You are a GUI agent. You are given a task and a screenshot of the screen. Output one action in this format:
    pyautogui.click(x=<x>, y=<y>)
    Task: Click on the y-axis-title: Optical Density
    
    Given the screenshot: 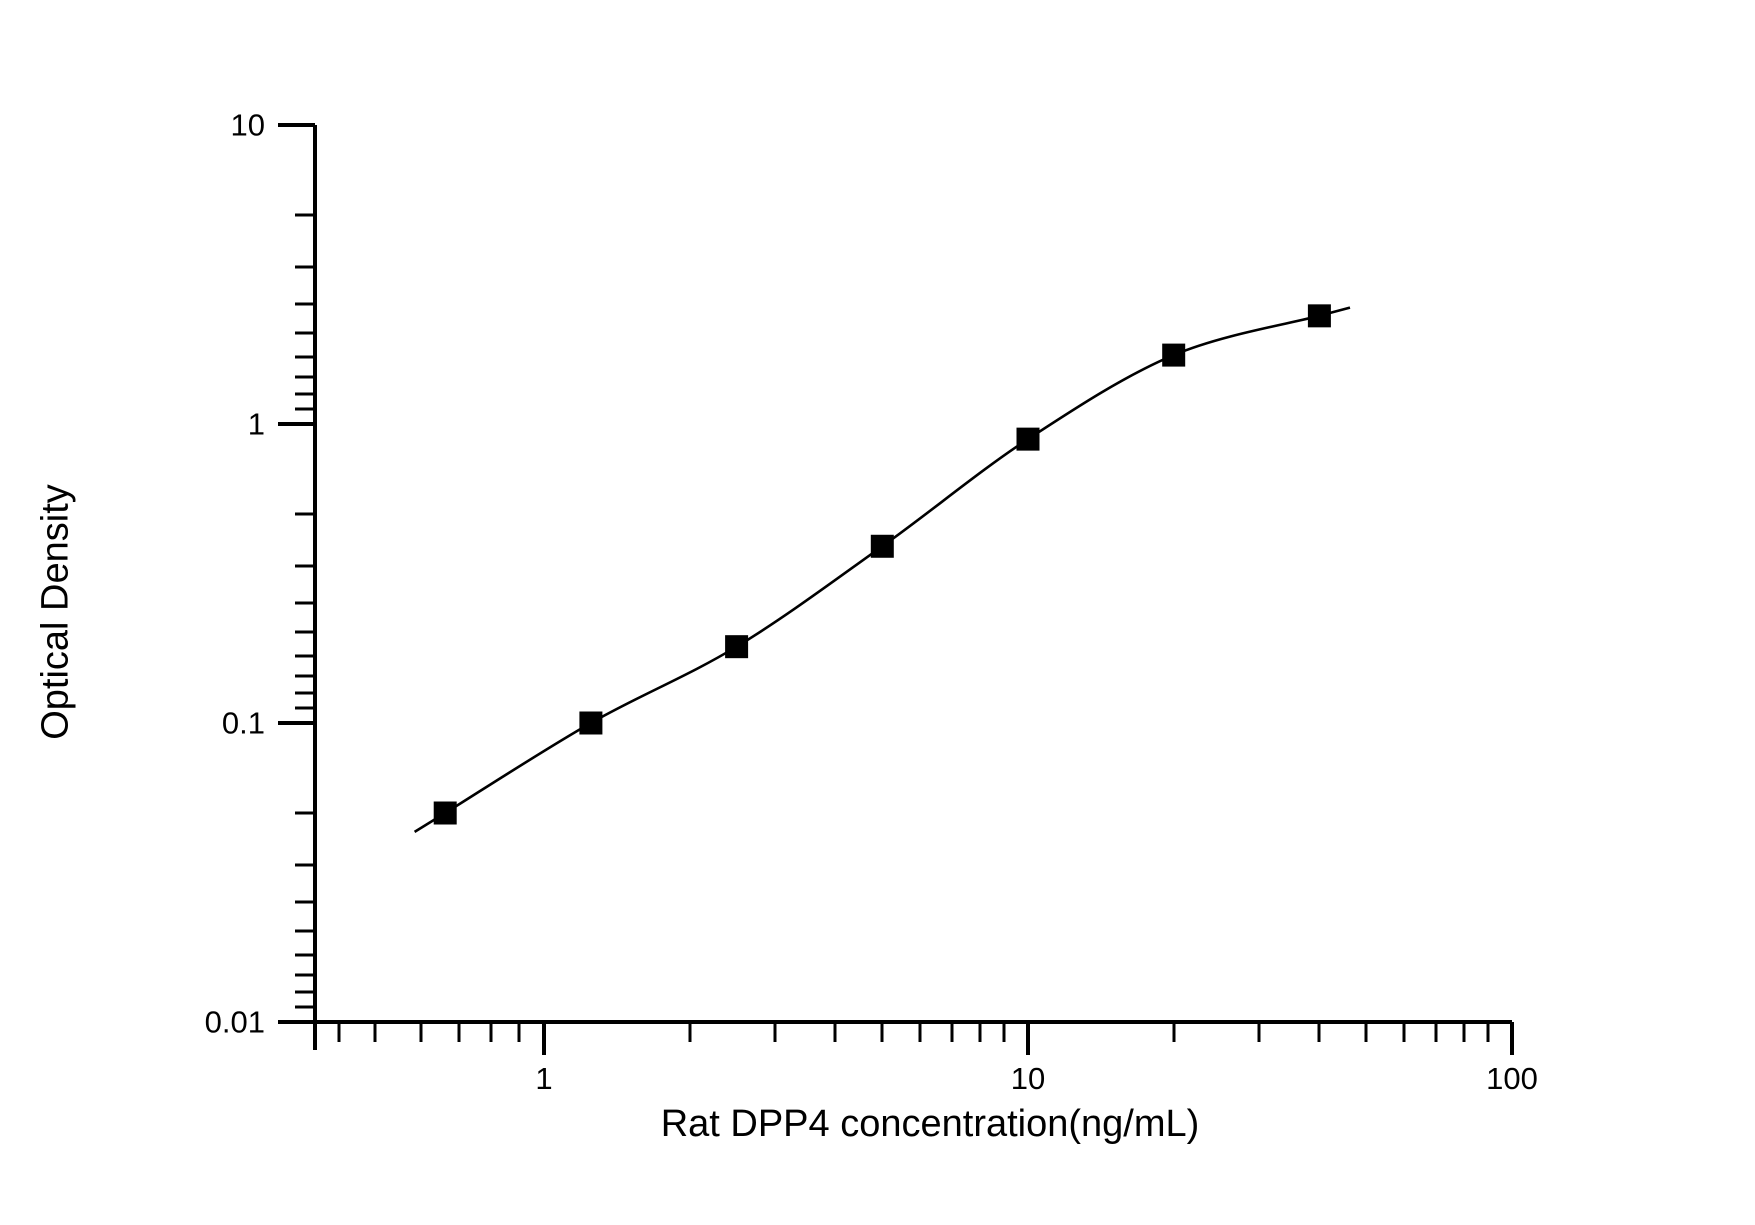 What is the action you would take?
    pyautogui.click(x=55, y=612)
    